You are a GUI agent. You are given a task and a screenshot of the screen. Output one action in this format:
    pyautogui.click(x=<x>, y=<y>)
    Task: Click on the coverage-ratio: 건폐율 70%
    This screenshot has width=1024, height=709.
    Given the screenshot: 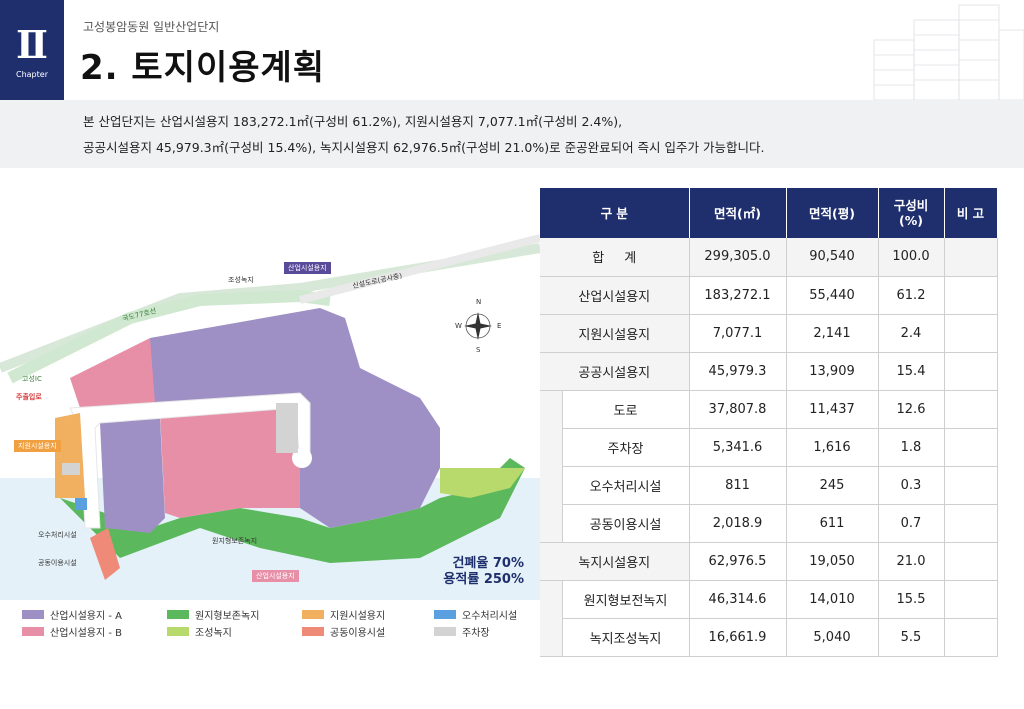 What is the action you would take?
    pyautogui.click(x=488, y=563)
    